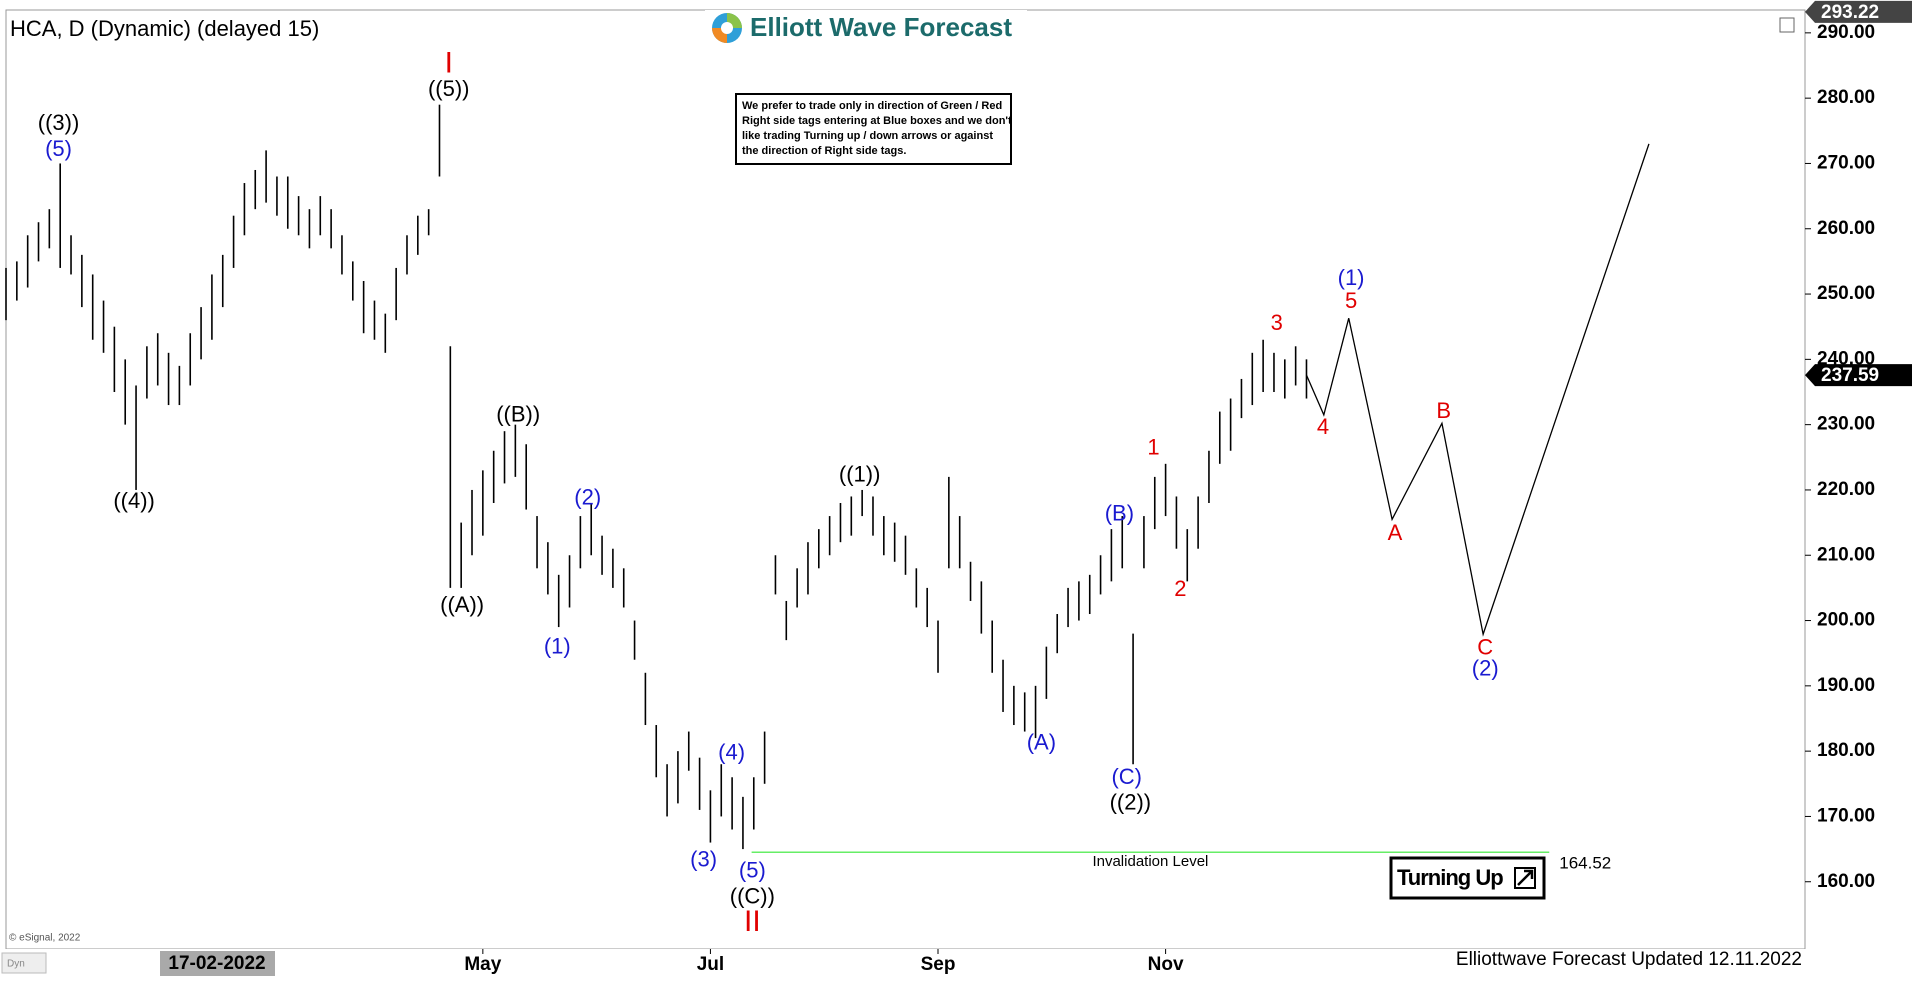 The width and height of the screenshot is (1912, 981). What do you see at coordinates (1166, 964) in the screenshot?
I see `x-tick-label: Nov` at bounding box center [1166, 964].